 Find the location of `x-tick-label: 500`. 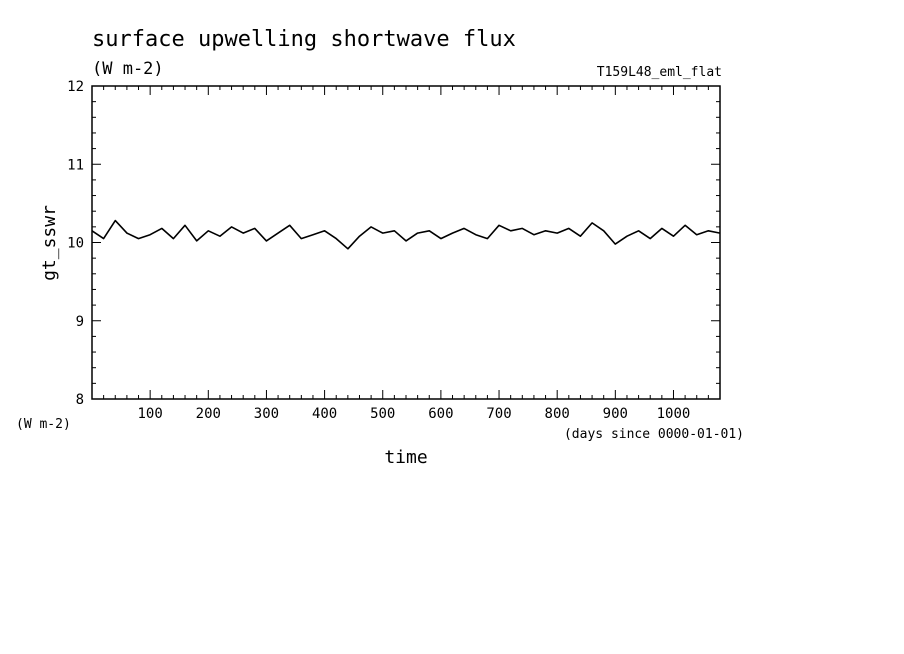

x-tick-label: 500 is located at coordinates (382, 414).